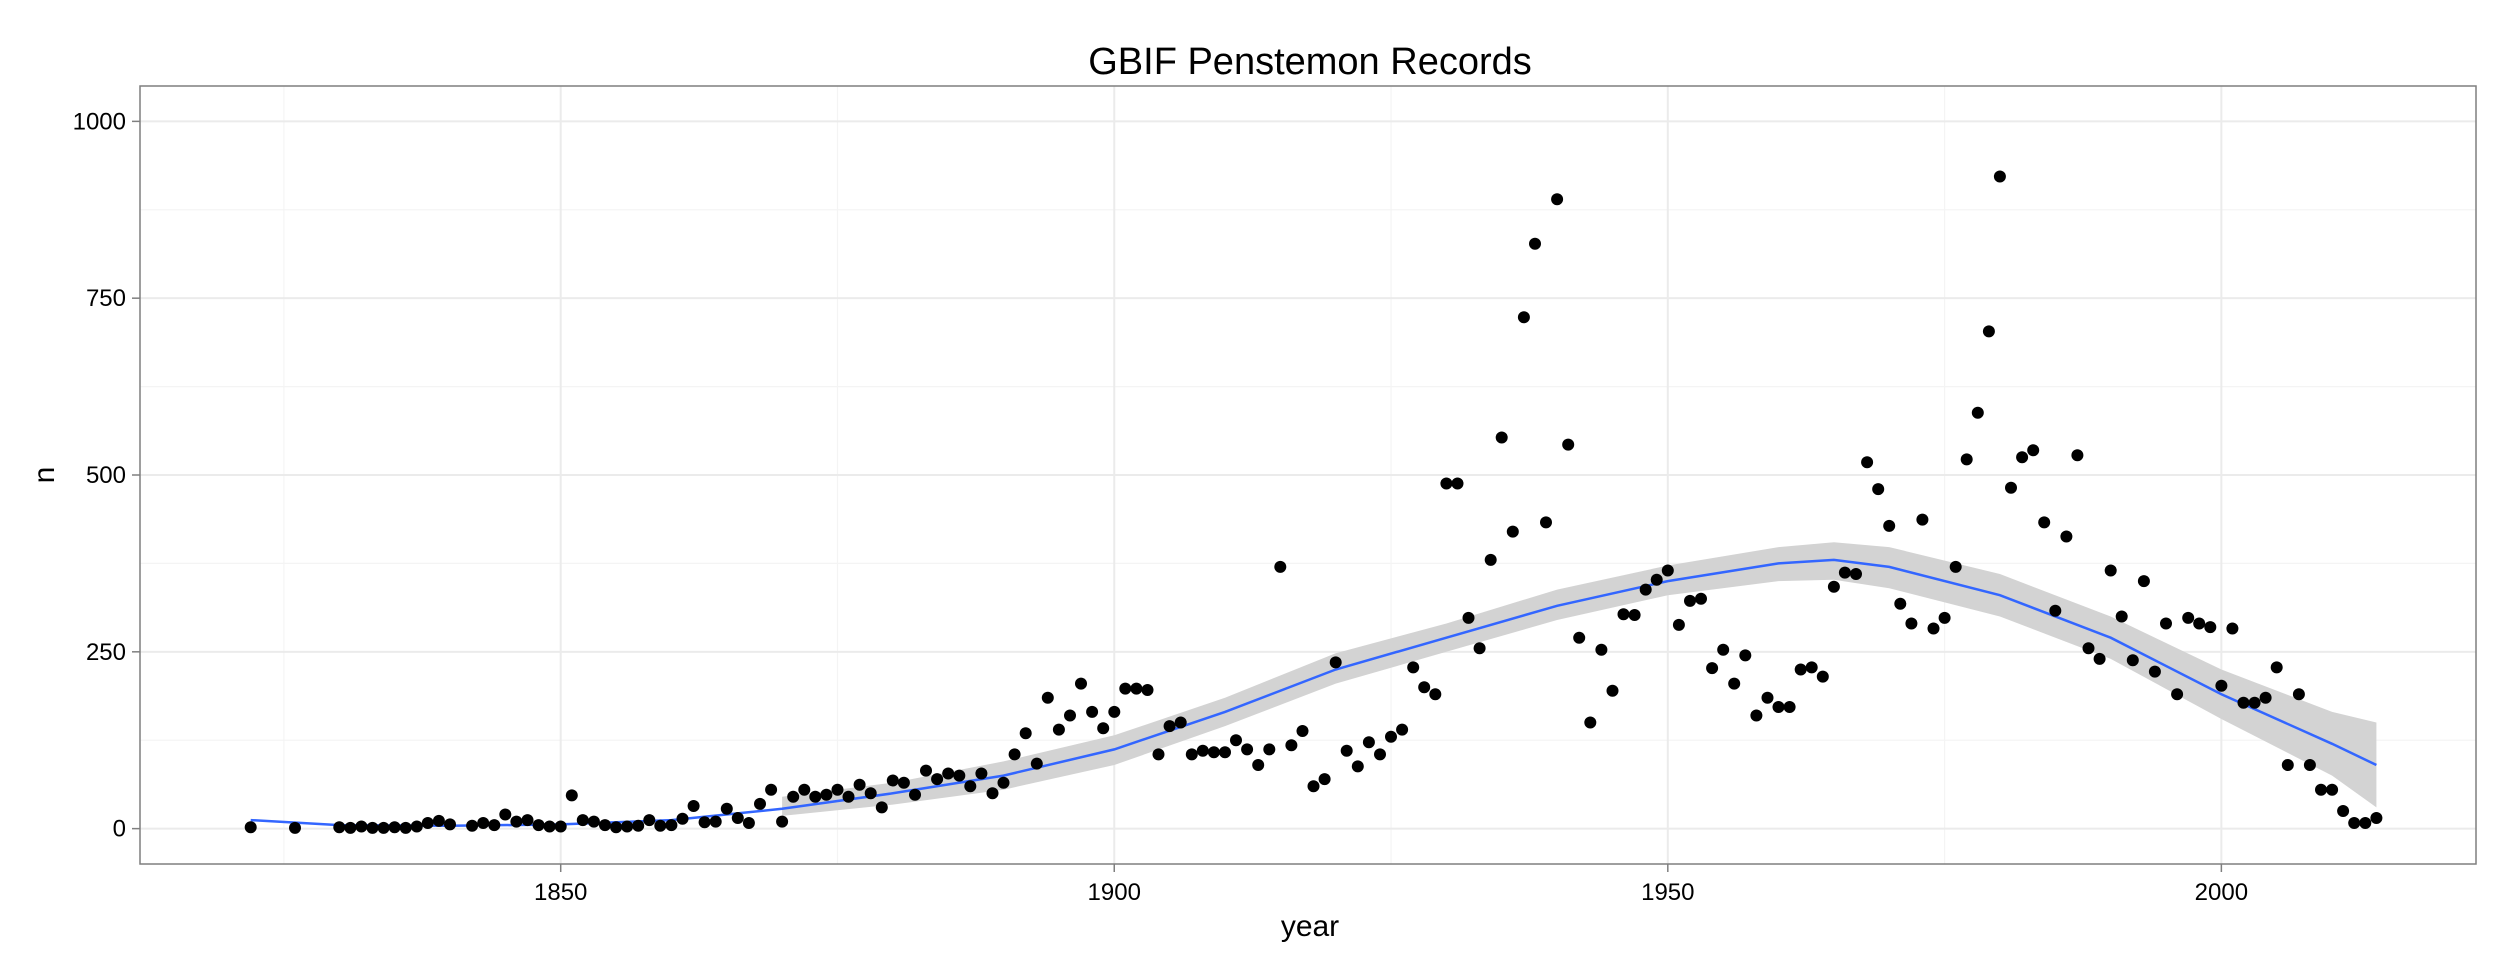 The image size is (2496, 960). What do you see at coordinates (560, 892) in the screenshot?
I see `x-tick-label: 1850` at bounding box center [560, 892].